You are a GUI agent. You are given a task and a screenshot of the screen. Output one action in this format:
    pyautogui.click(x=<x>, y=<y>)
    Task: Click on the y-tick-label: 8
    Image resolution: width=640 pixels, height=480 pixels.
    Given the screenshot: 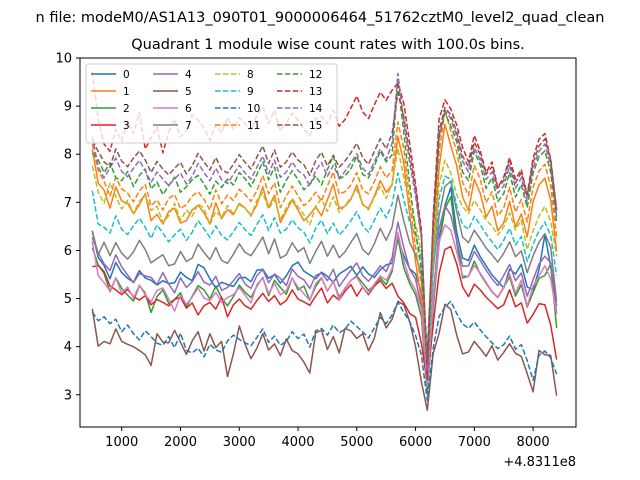 What is the action you would take?
    pyautogui.click(x=68, y=155)
    